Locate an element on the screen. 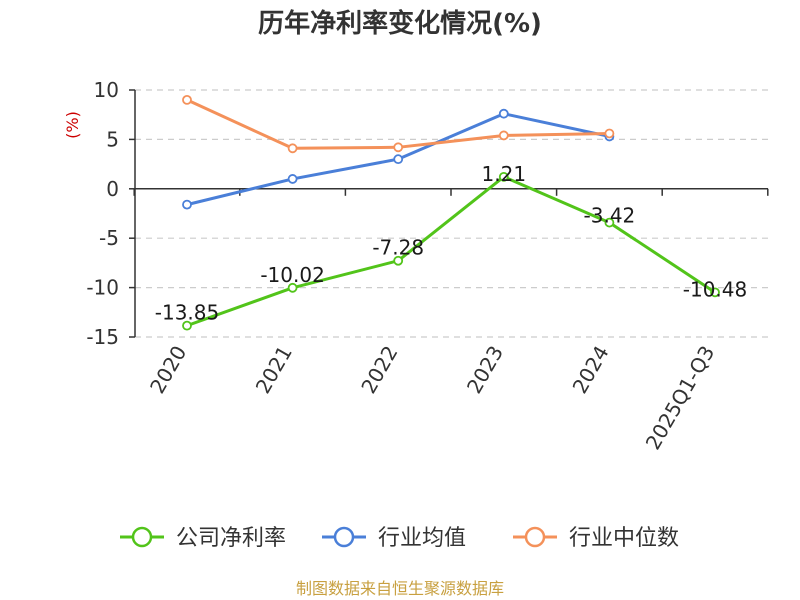  data-label: 1.21 is located at coordinates (504, 174).